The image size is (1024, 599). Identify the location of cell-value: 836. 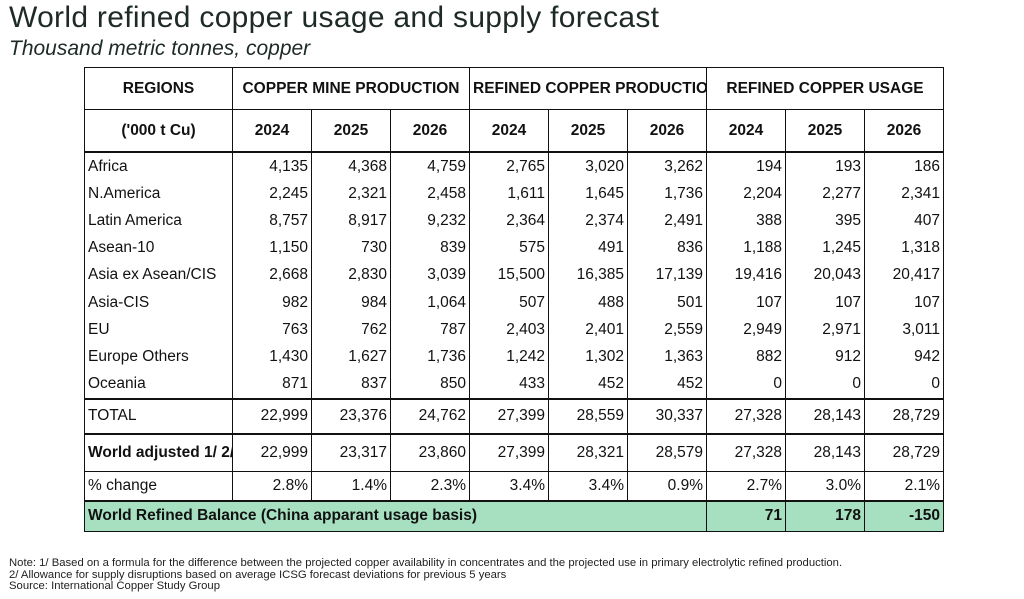
(667, 248).